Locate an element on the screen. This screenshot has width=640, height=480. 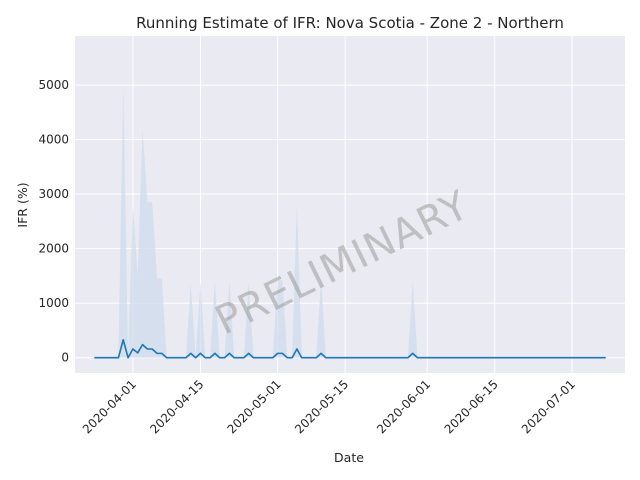
y-tick-label: 3000 is located at coordinates (53, 194).